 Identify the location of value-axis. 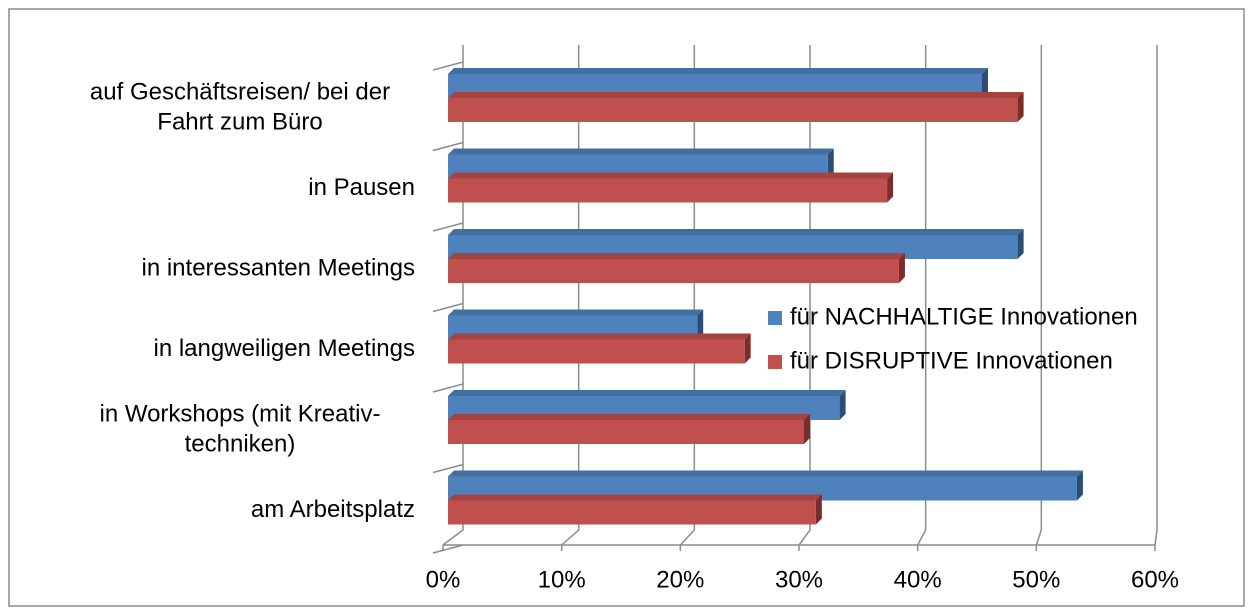
(453, 295).